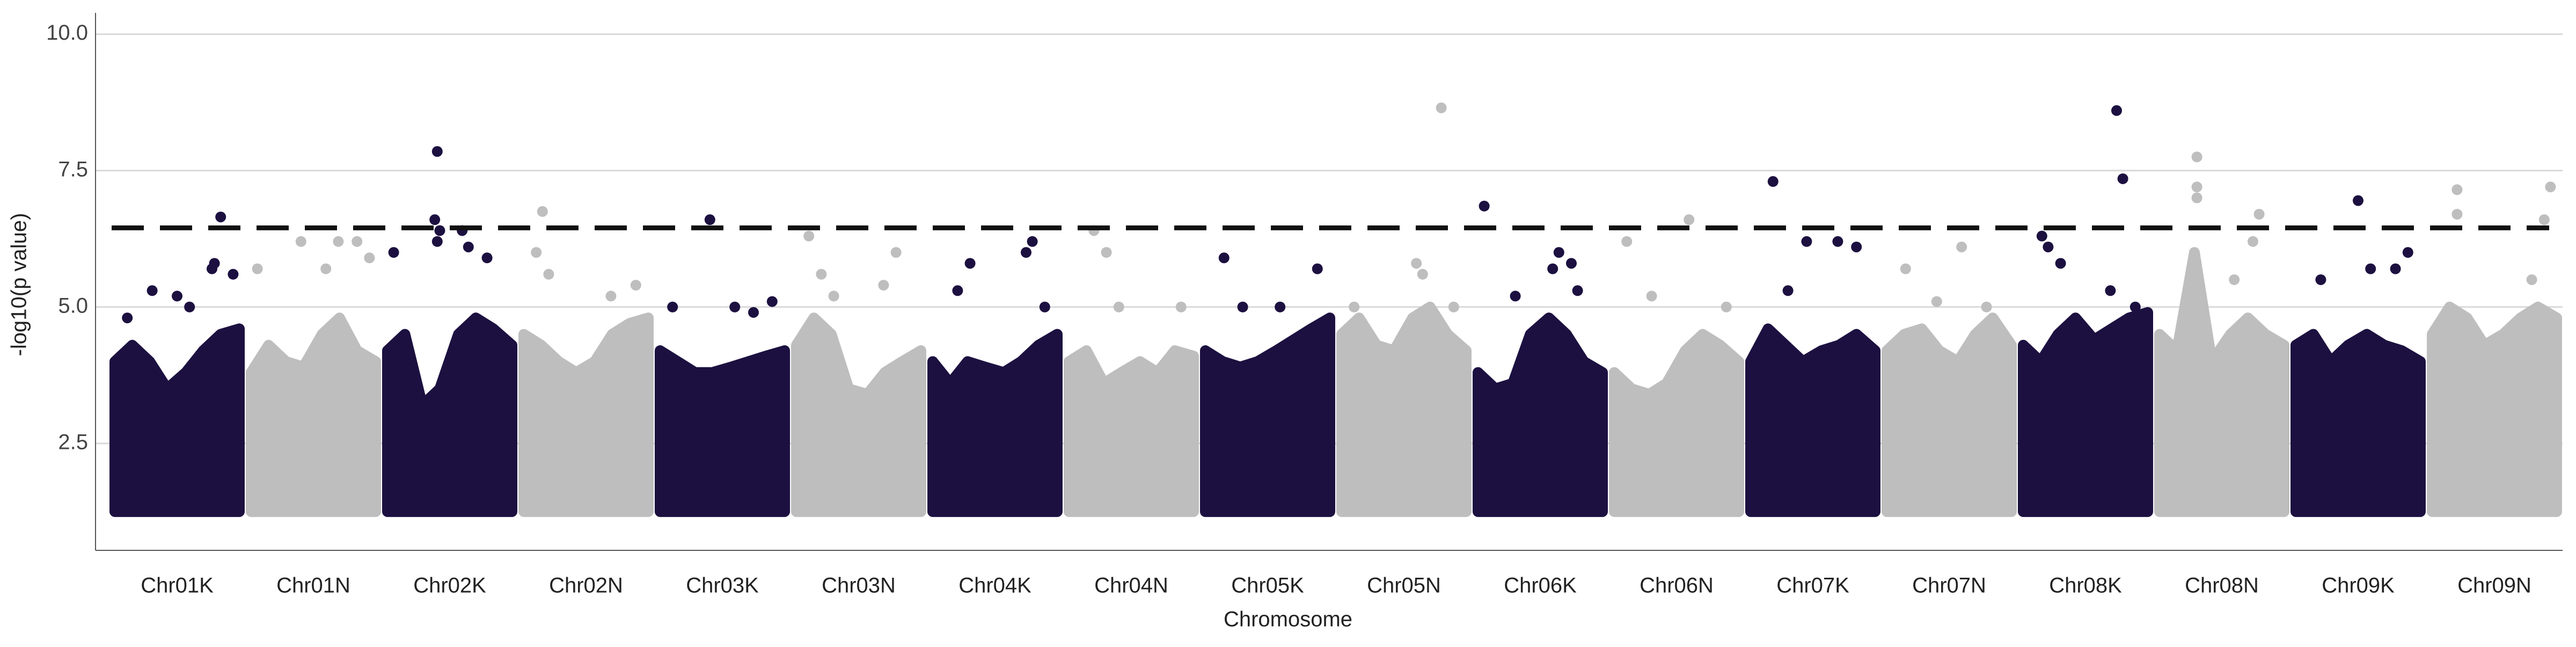 The width and height of the screenshot is (2576, 647). What do you see at coordinates (1949, 586) in the screenshot?
I see `x-tick-label: Chr07N` at bounding box center [1949, 586].